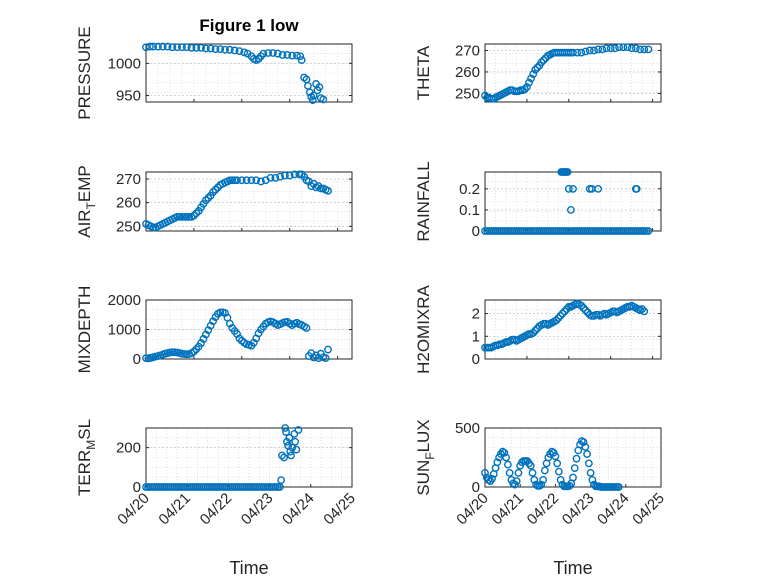 Image resolution: width=778 pixels, height=583 pixels. I want to click on y-tick-label: 270, so click(128, 179).